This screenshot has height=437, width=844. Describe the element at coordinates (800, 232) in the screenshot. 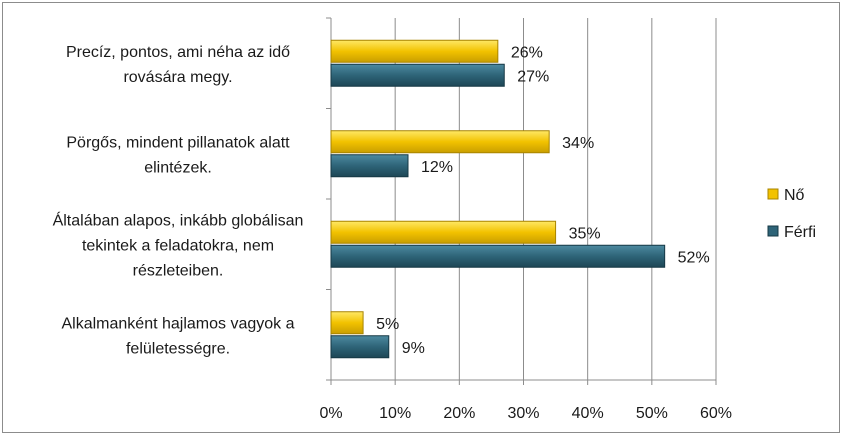

I see `legend-label: Férfi` at that location.